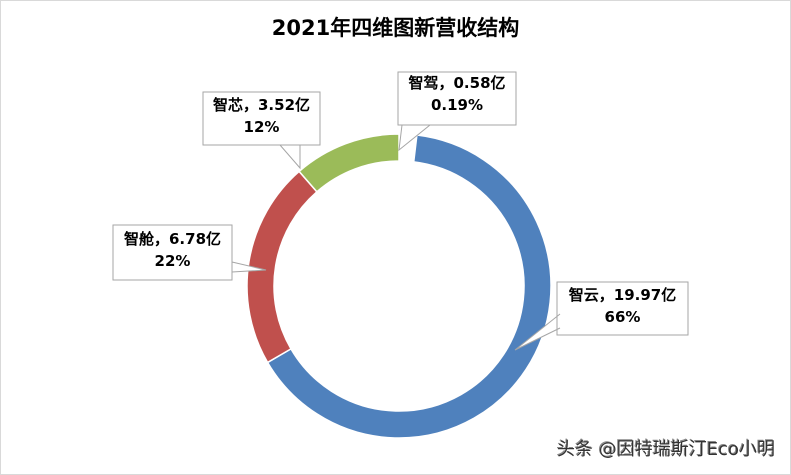 This screenshot has width=791, height=475. What do you see at coordinates (645, 295) in the screenshot?
I see `slice-value: 19.97亿` at bounding box center [645, 295].